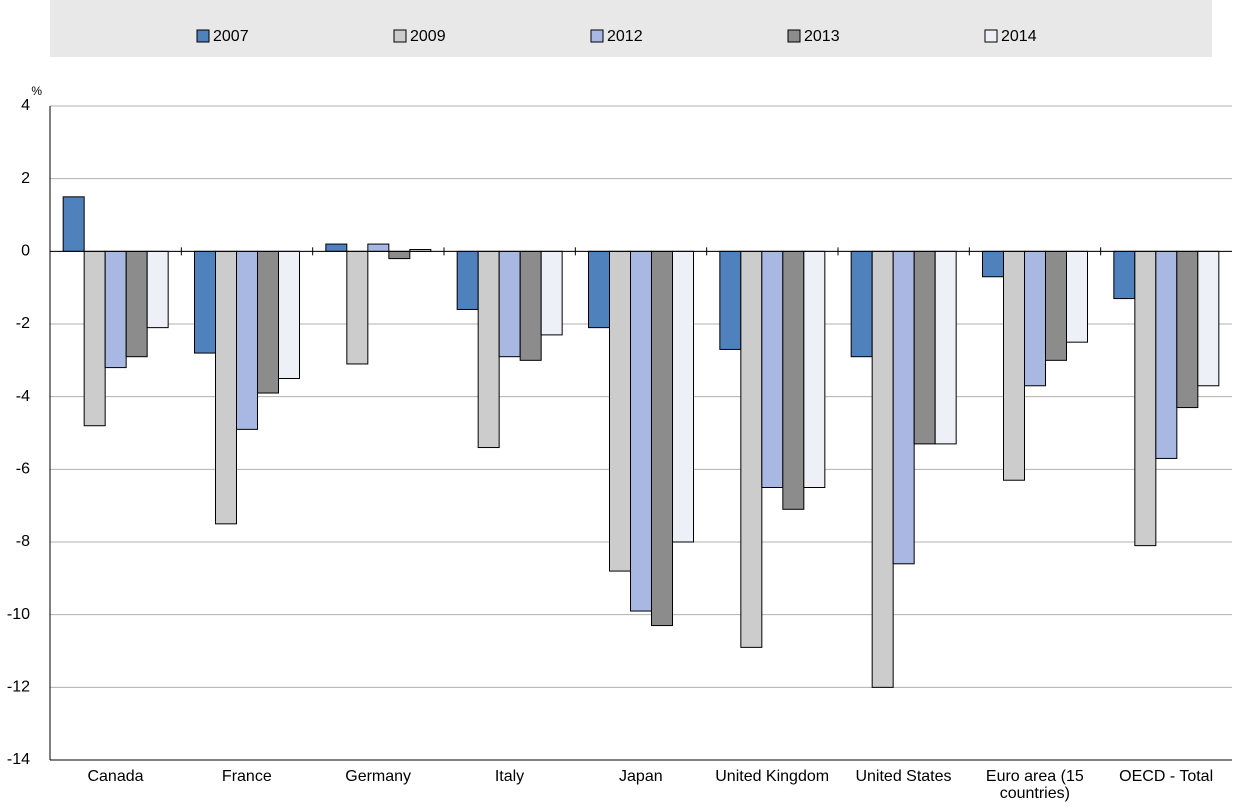 The height and width of the screenshot is (808, 1242). I want to click on x-tick-label: Euro area (15 countries), so click(1034, 785).